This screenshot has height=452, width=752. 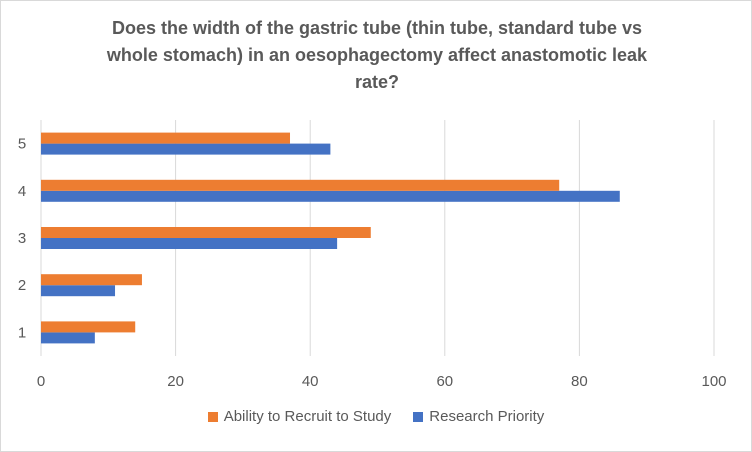 What do you see at coordinates (418, 416) in the screenshot?
I see `legend-swatch-research` at bounding box center [418, 416].